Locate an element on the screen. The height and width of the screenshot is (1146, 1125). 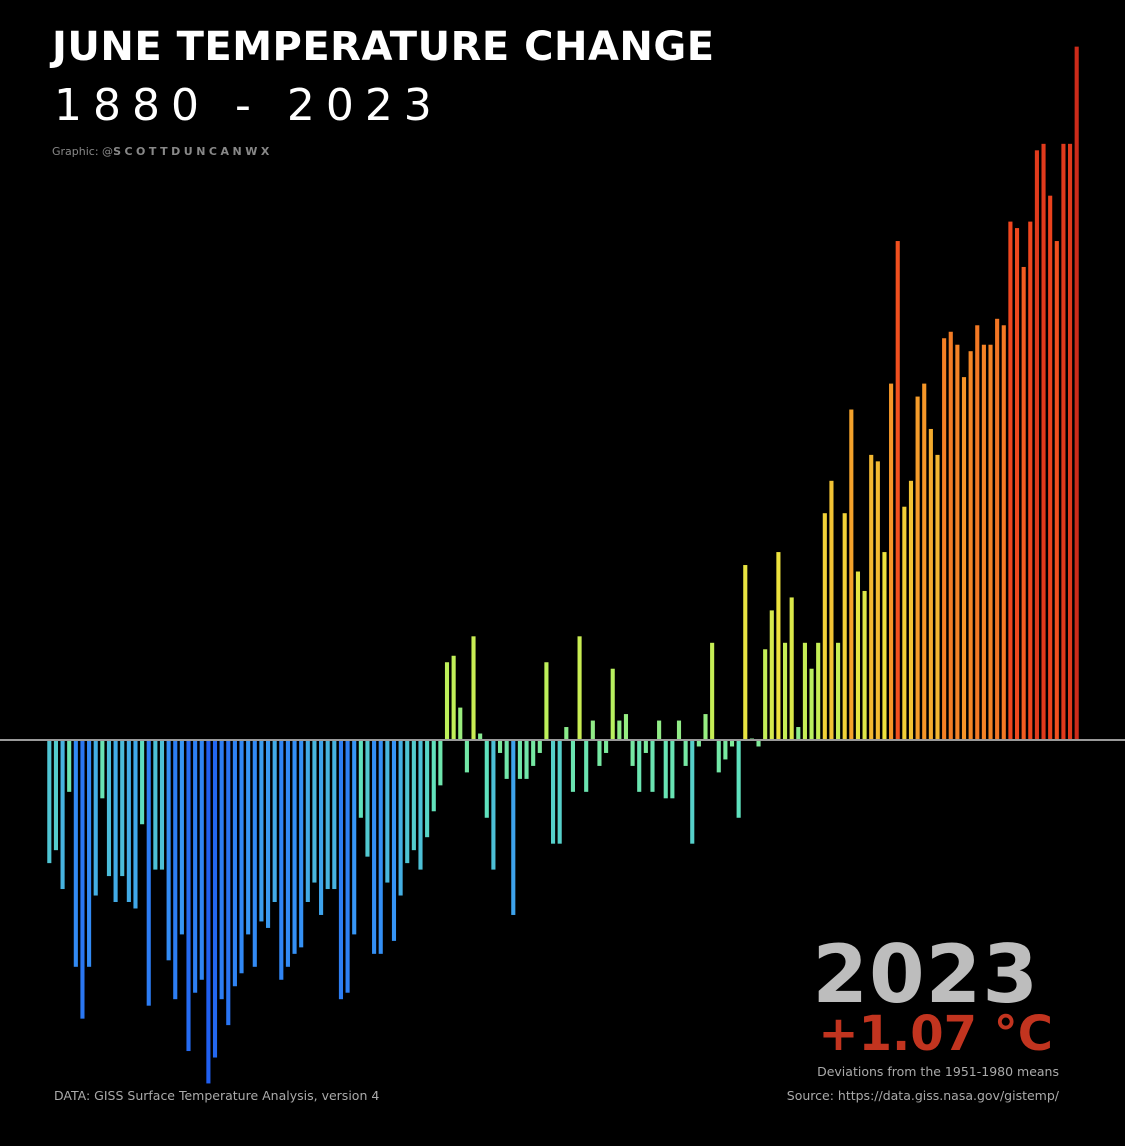
bar-1940 is located at coordinates (447, 701).